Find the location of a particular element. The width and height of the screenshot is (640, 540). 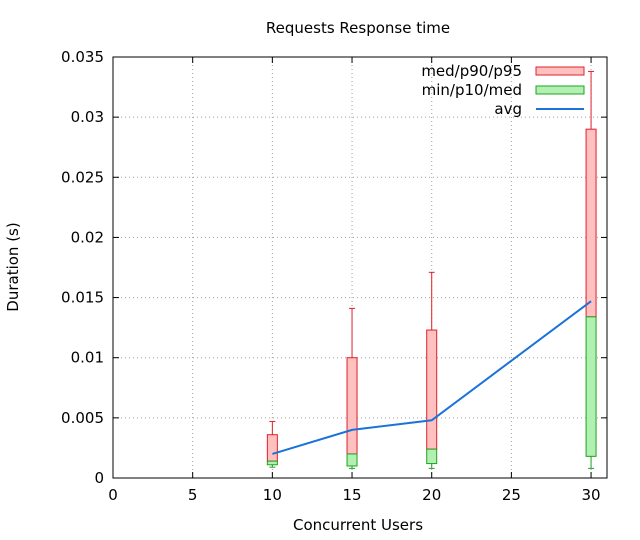

y-axis-label: Duration (s) is located at coordinates (13, 266).